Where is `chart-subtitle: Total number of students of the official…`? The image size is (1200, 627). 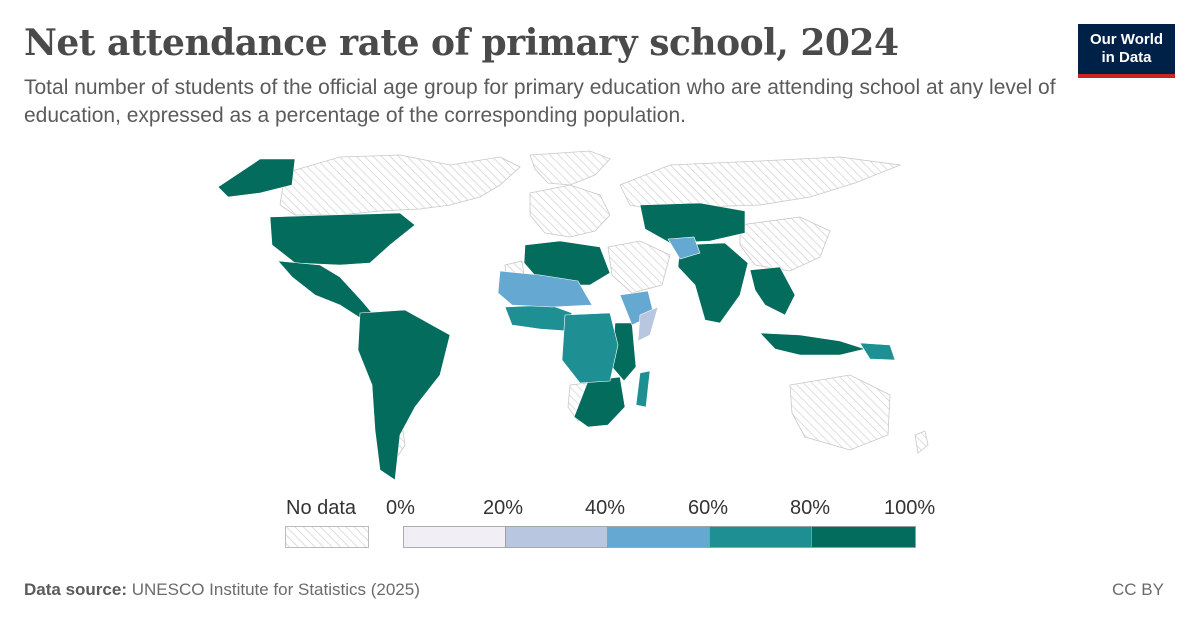 chart-subtitle: Total number of students of the official… is located at coordinates (540, 101).